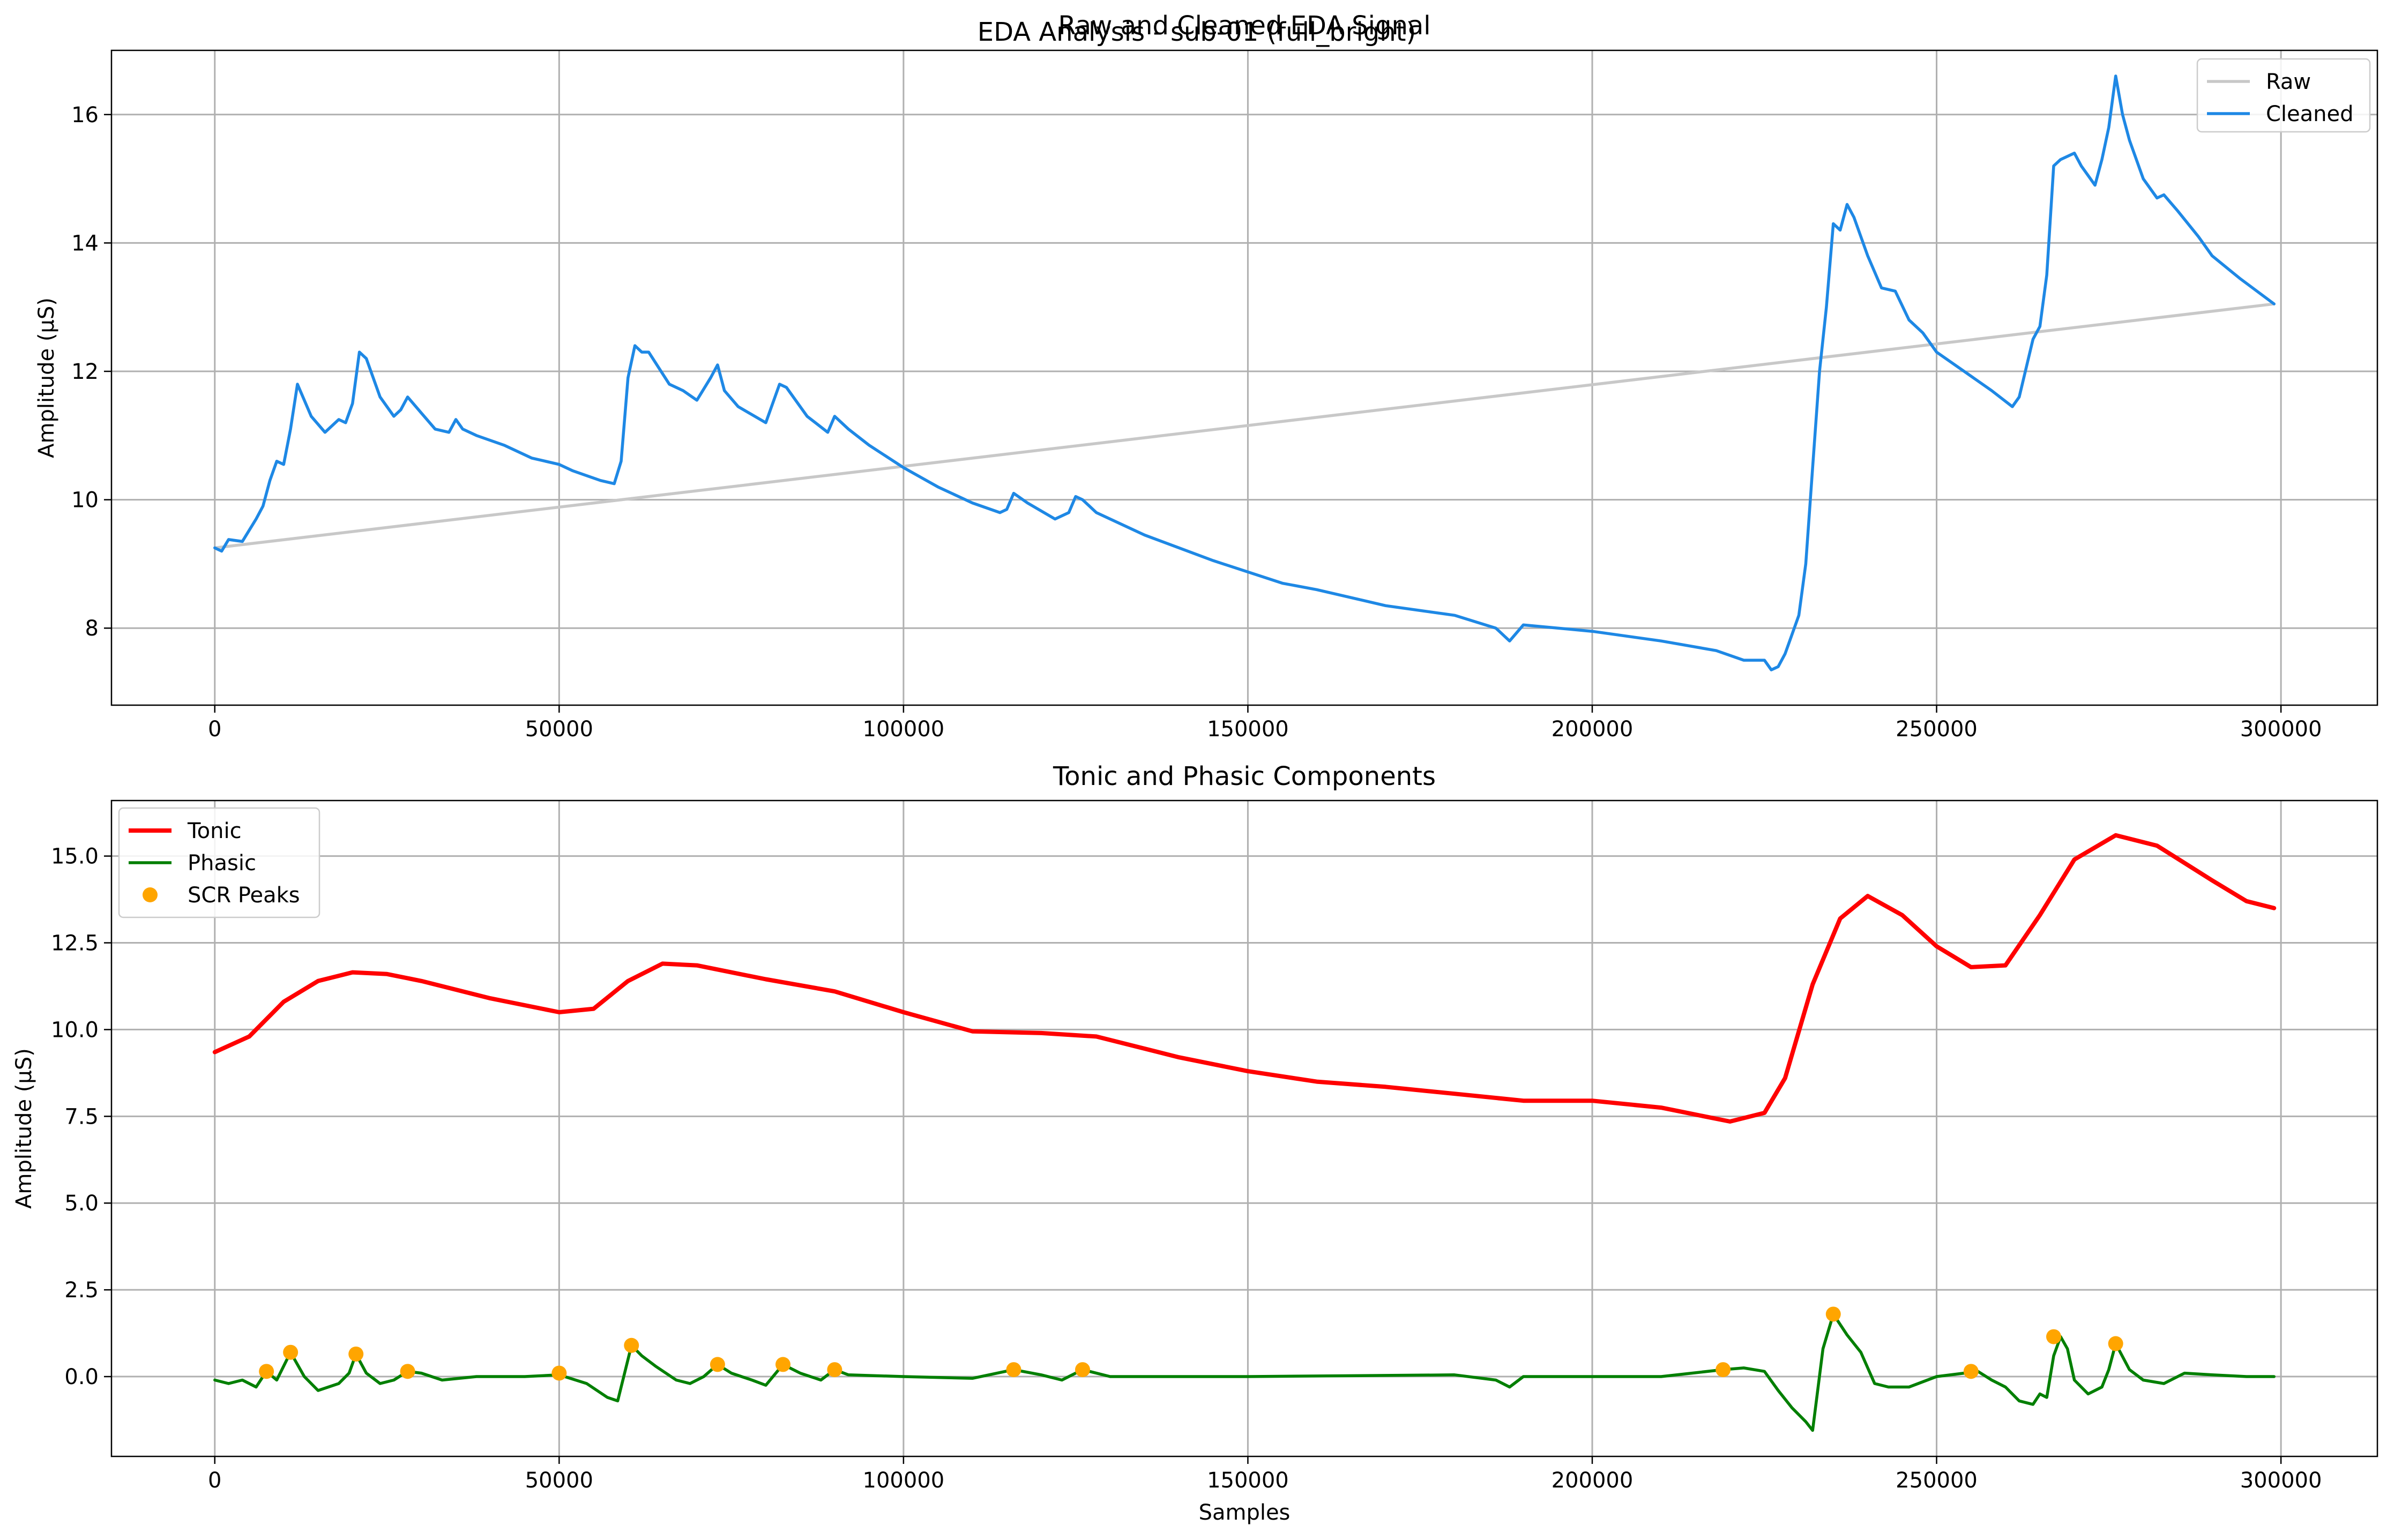 The width and height of the screenshot is (2394, 1540). Describe the element at coordinates (1245, 1512) in the screenshot. I see `x-axis-label-tonic-phasic: Samples` at that location.